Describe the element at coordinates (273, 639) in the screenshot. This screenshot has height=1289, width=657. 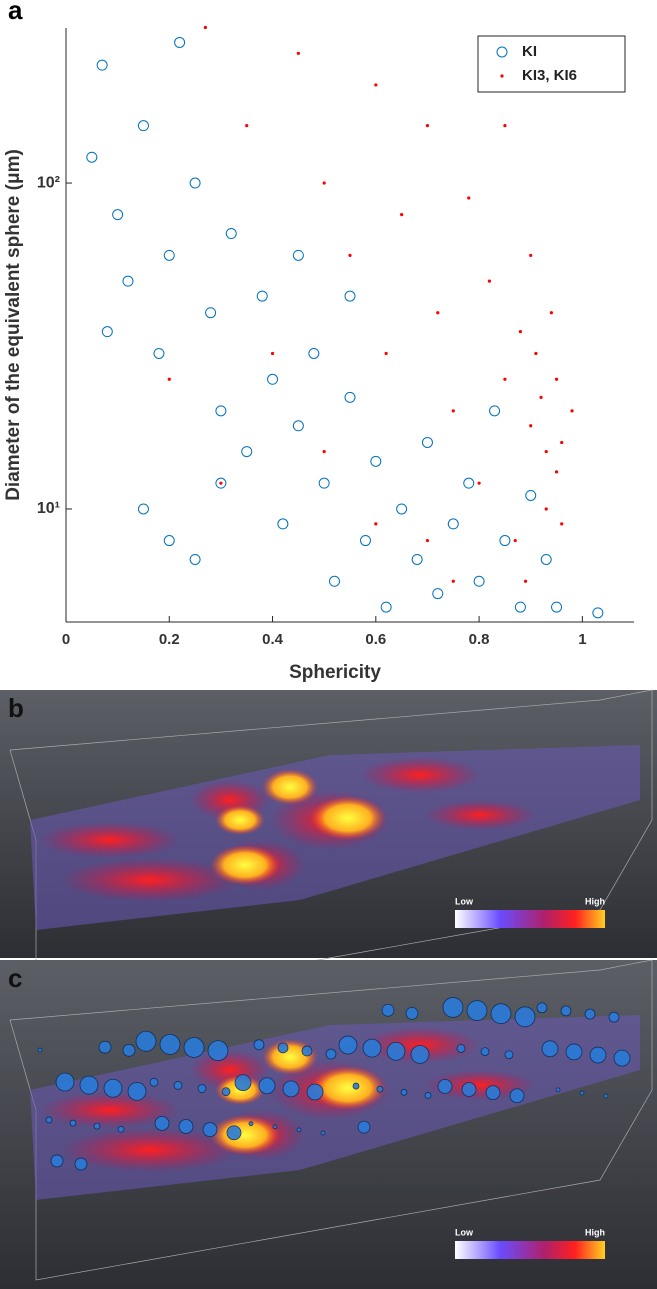
I see `x-tick-label: 0.4` at that location.